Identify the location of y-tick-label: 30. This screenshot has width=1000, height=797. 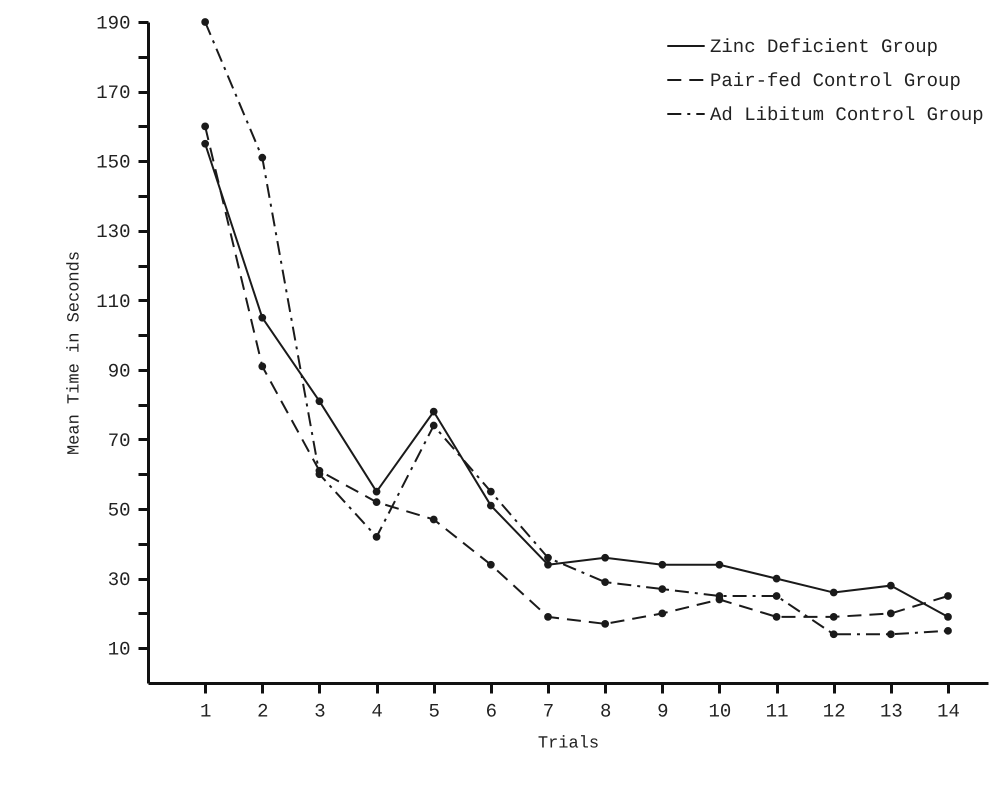
(119, 580).